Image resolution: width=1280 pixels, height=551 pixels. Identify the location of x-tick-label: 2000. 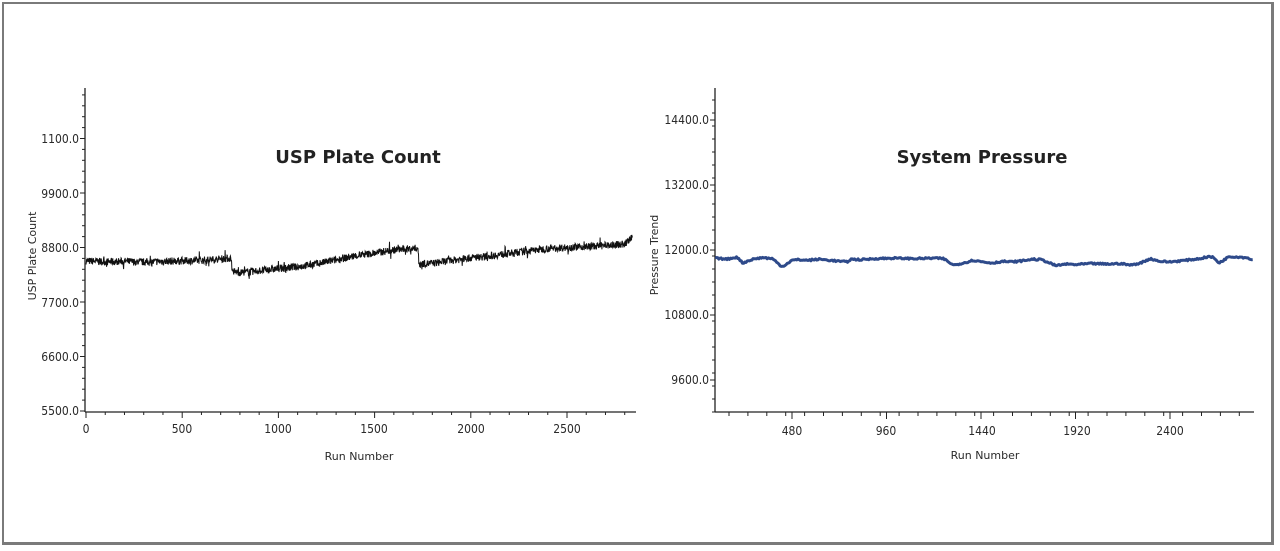
(471, 429).